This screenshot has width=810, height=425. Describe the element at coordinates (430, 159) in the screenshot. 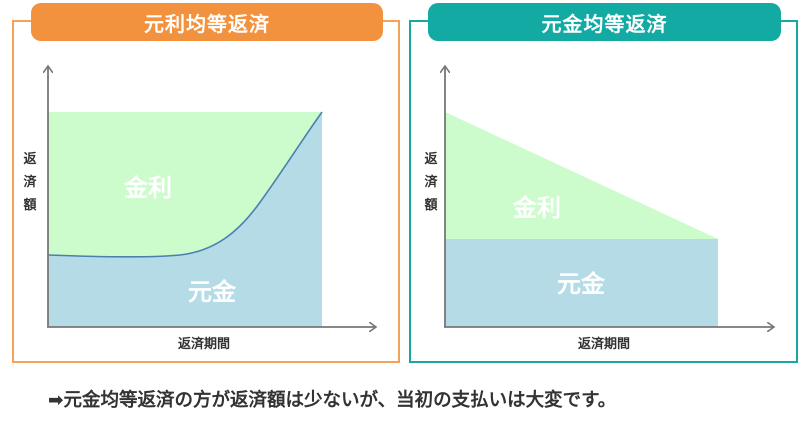

I see `right-y-axis-label-char-1: 返` at that location.